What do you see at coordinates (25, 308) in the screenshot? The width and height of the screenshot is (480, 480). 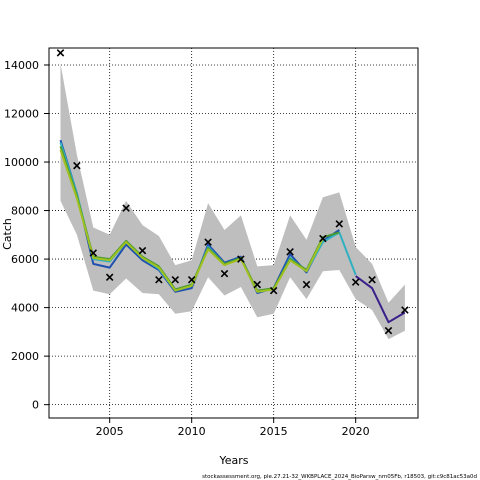 I see `y-tick-label: 4000` at bounding box center [25, 308].